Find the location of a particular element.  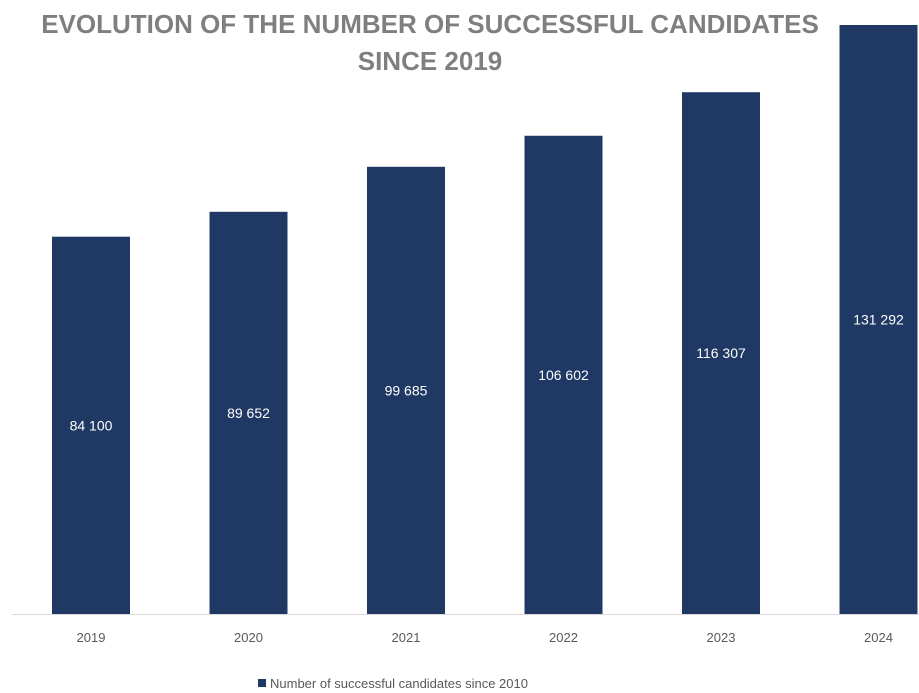

bar-2020 is located at coordinates (248, 412).